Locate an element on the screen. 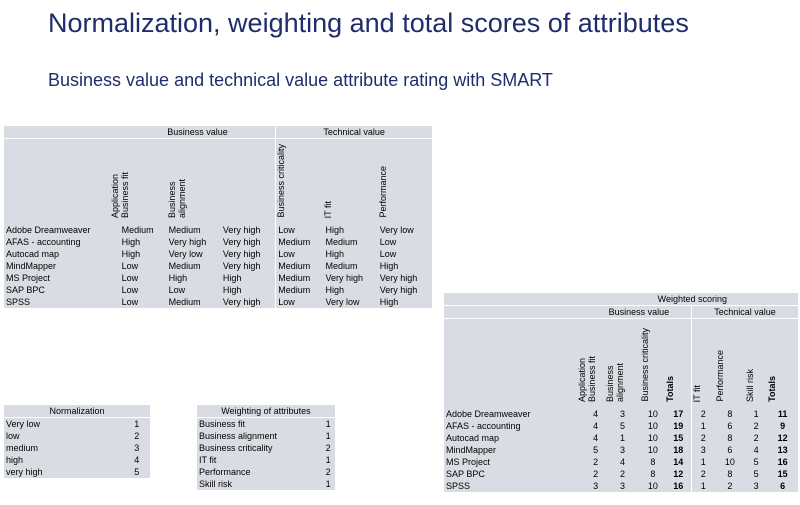 The image size is (800, 505). weighting-header-row: Weighting of attributes is located at coordinates (266, 411).